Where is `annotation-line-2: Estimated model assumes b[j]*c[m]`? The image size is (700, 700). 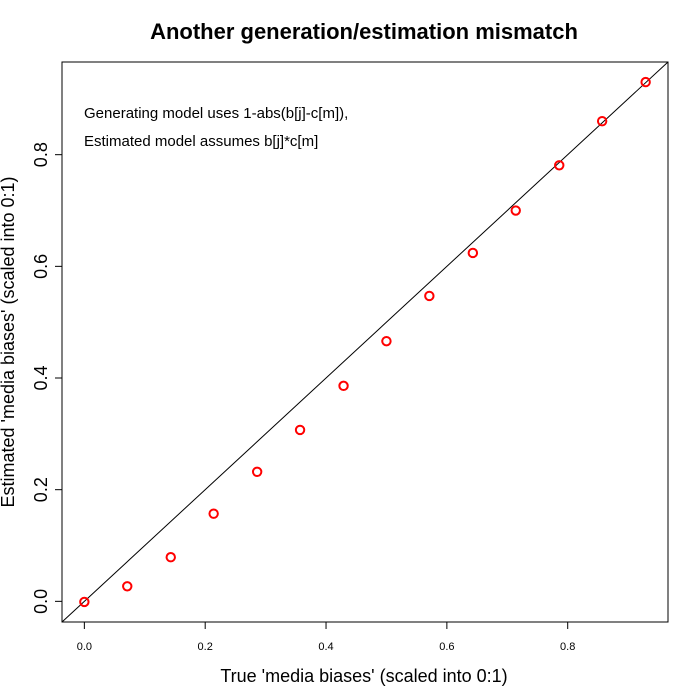 annotation-line-2: Estimated model assumes b[j]*c[m] is located at coordinates (201, 141).